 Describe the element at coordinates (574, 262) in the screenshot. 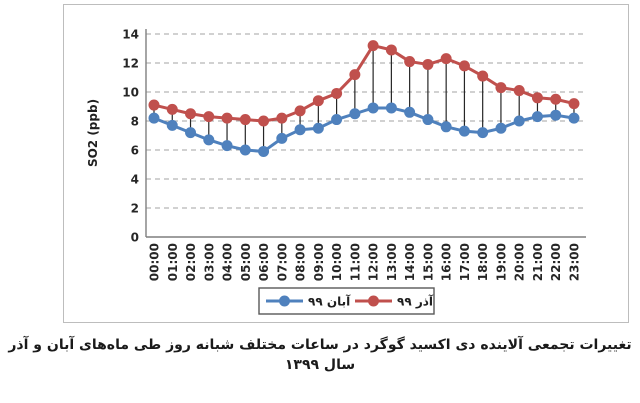

I see `x-tick-label: 23:00` at that location.